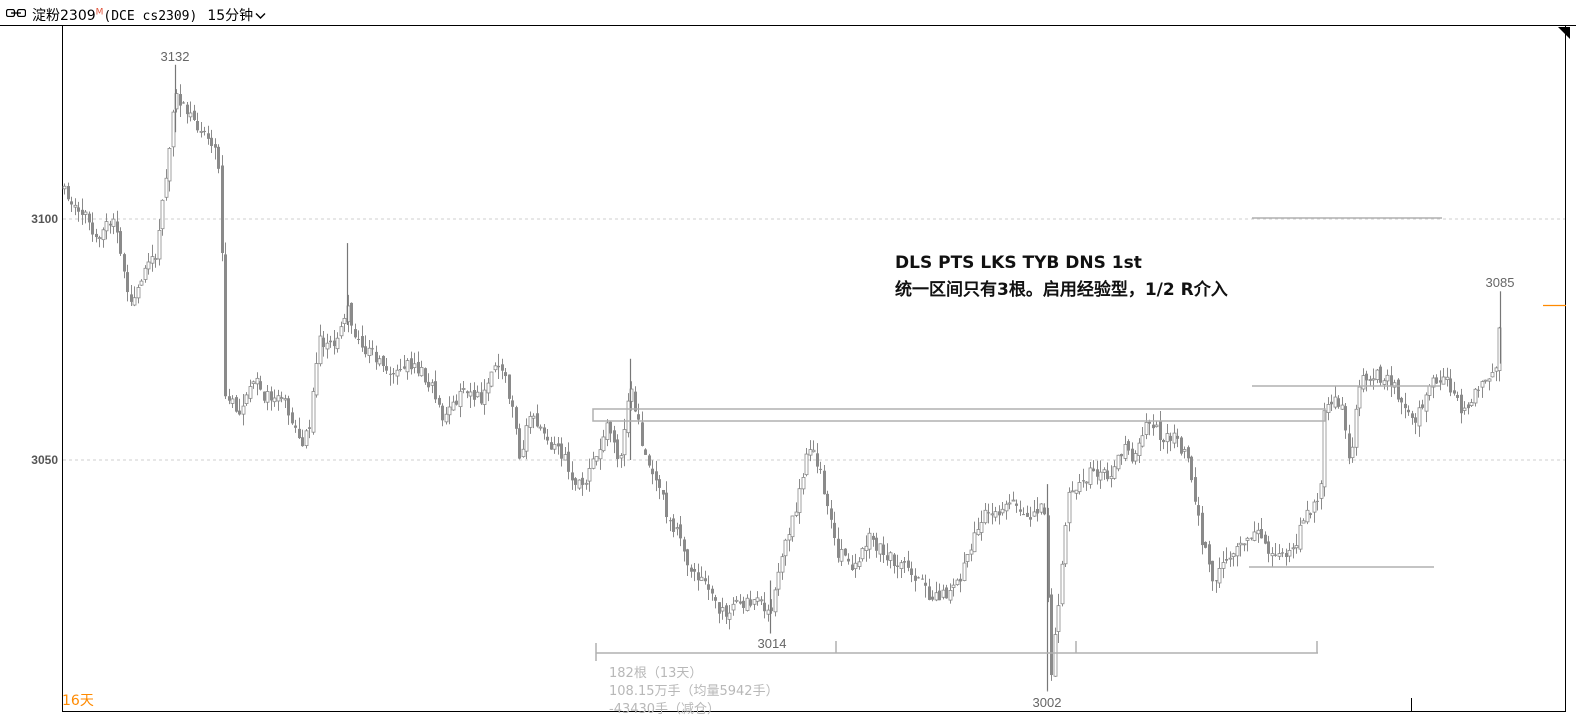  I want to click on high-price-label-right: 3085, so click(1500, 282).